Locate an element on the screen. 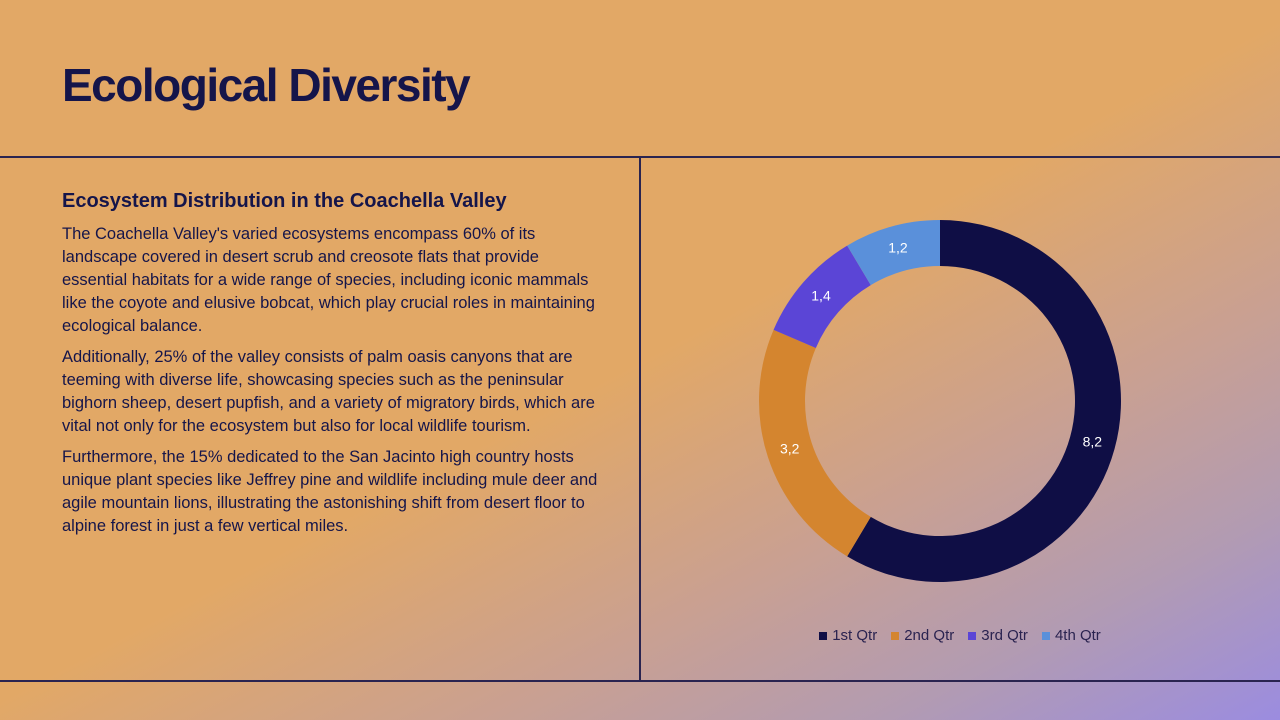  legend-label-1: 1st Qtr is located at coordinates (855, 635).